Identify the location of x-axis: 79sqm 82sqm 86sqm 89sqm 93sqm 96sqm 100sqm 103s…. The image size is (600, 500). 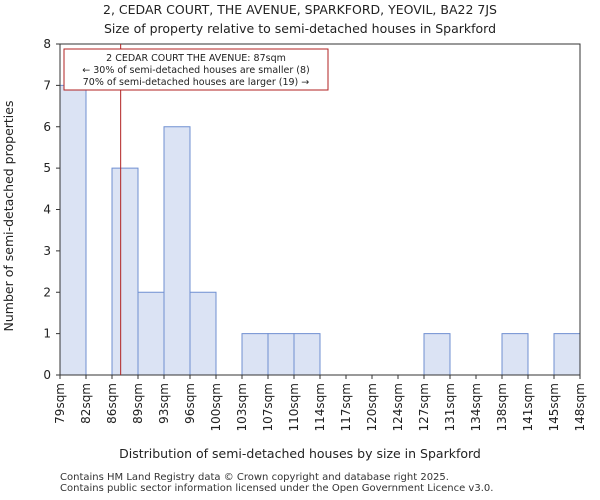
(320, 403).